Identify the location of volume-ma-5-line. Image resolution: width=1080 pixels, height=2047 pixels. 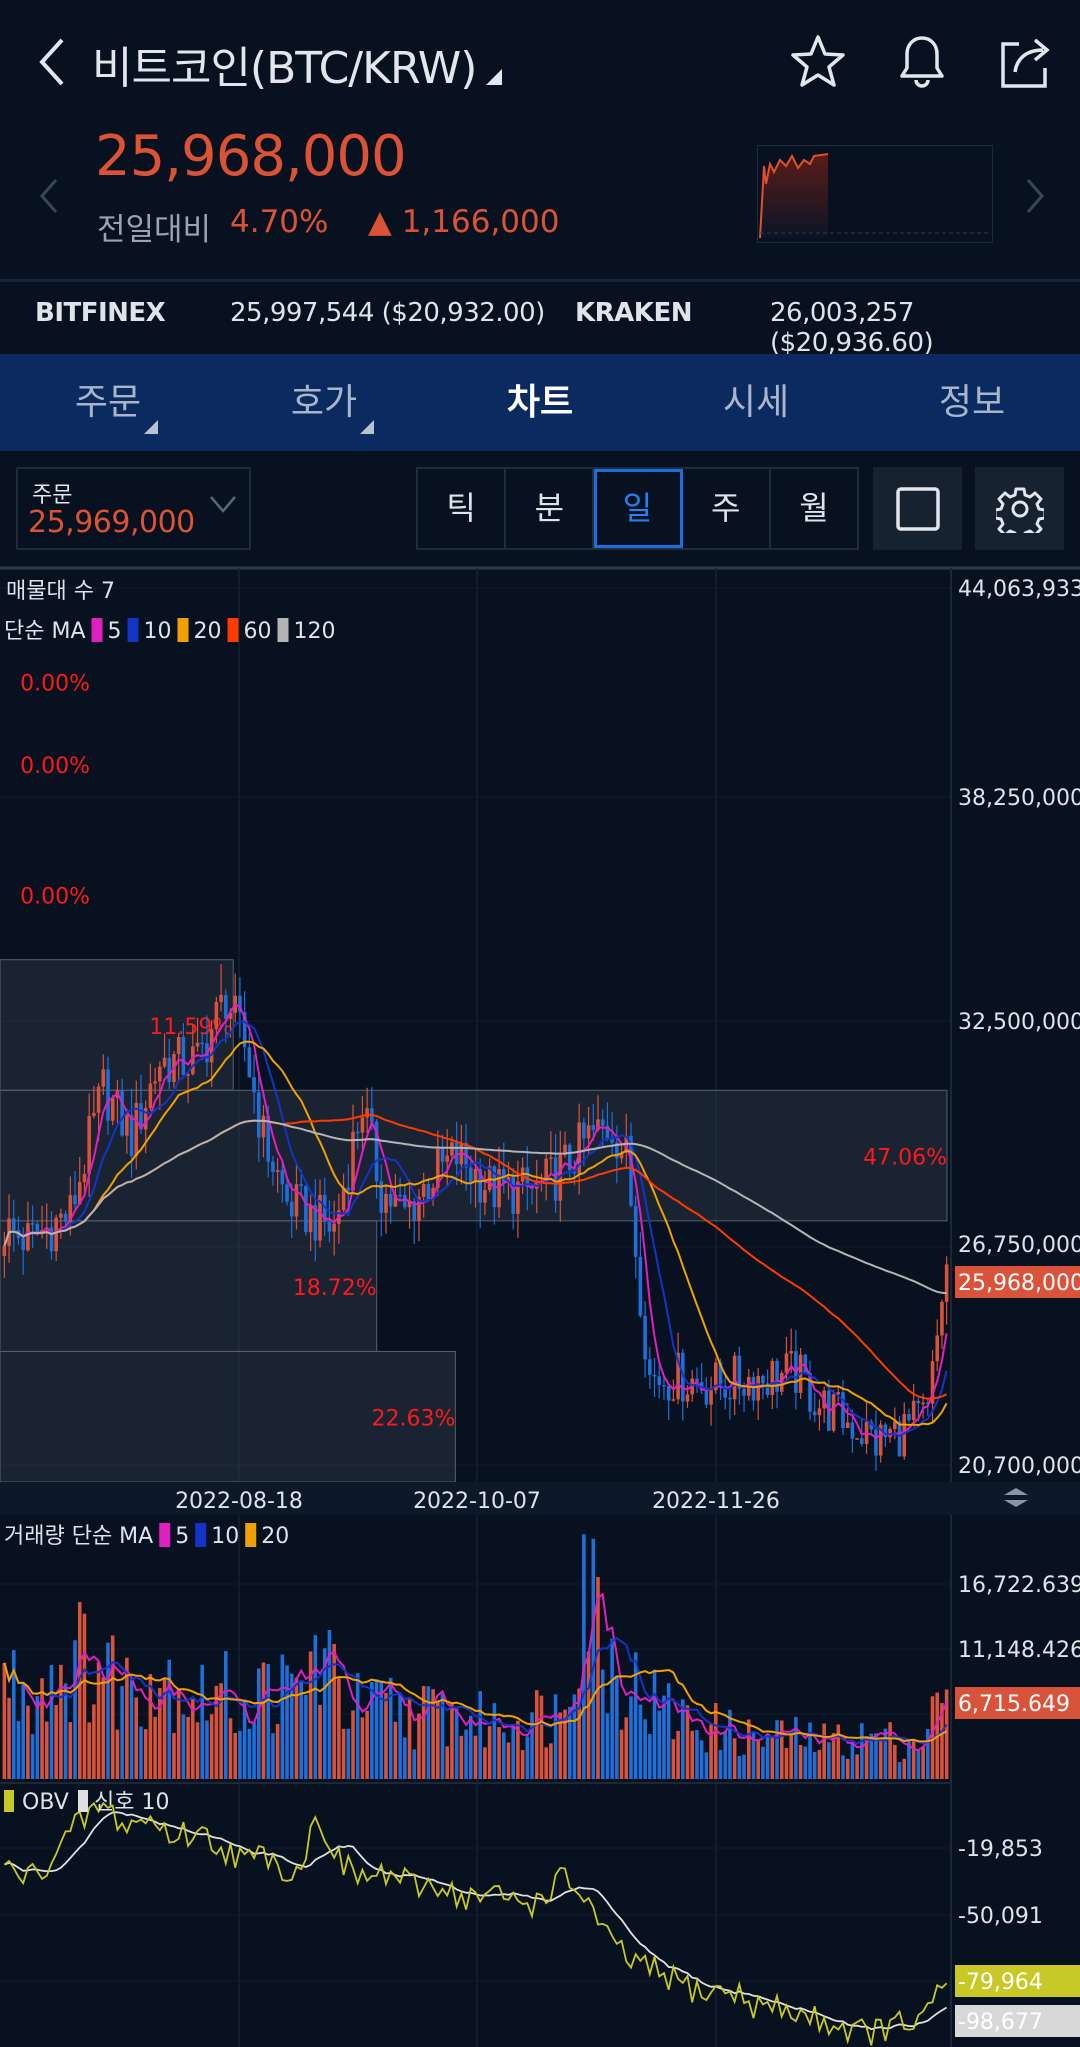
(475, 1672).